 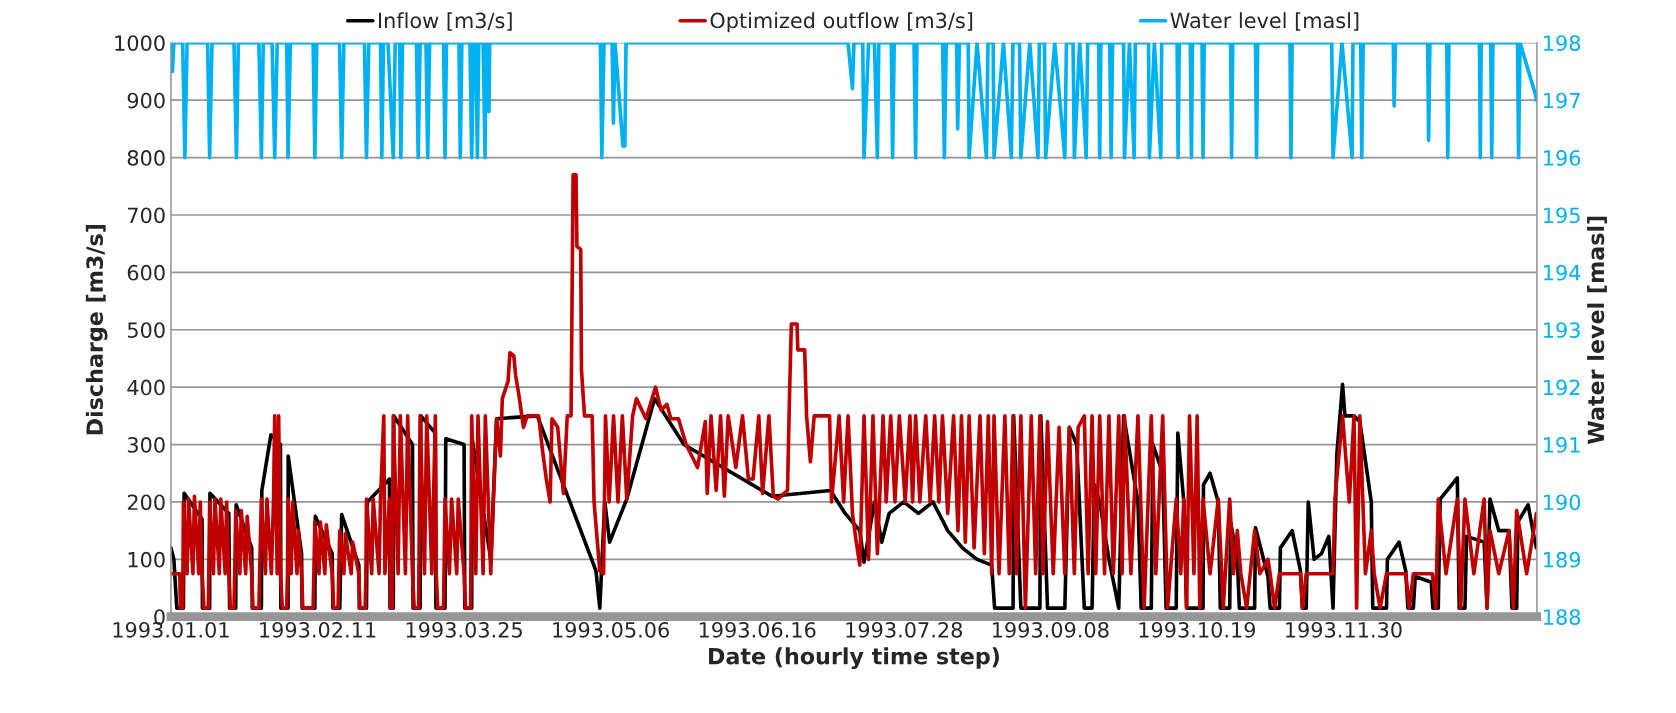 What do you see at coordinates (146, 445) in the screenshot?
I see `y-tick-label: 300` at bounding box center [146, 445].